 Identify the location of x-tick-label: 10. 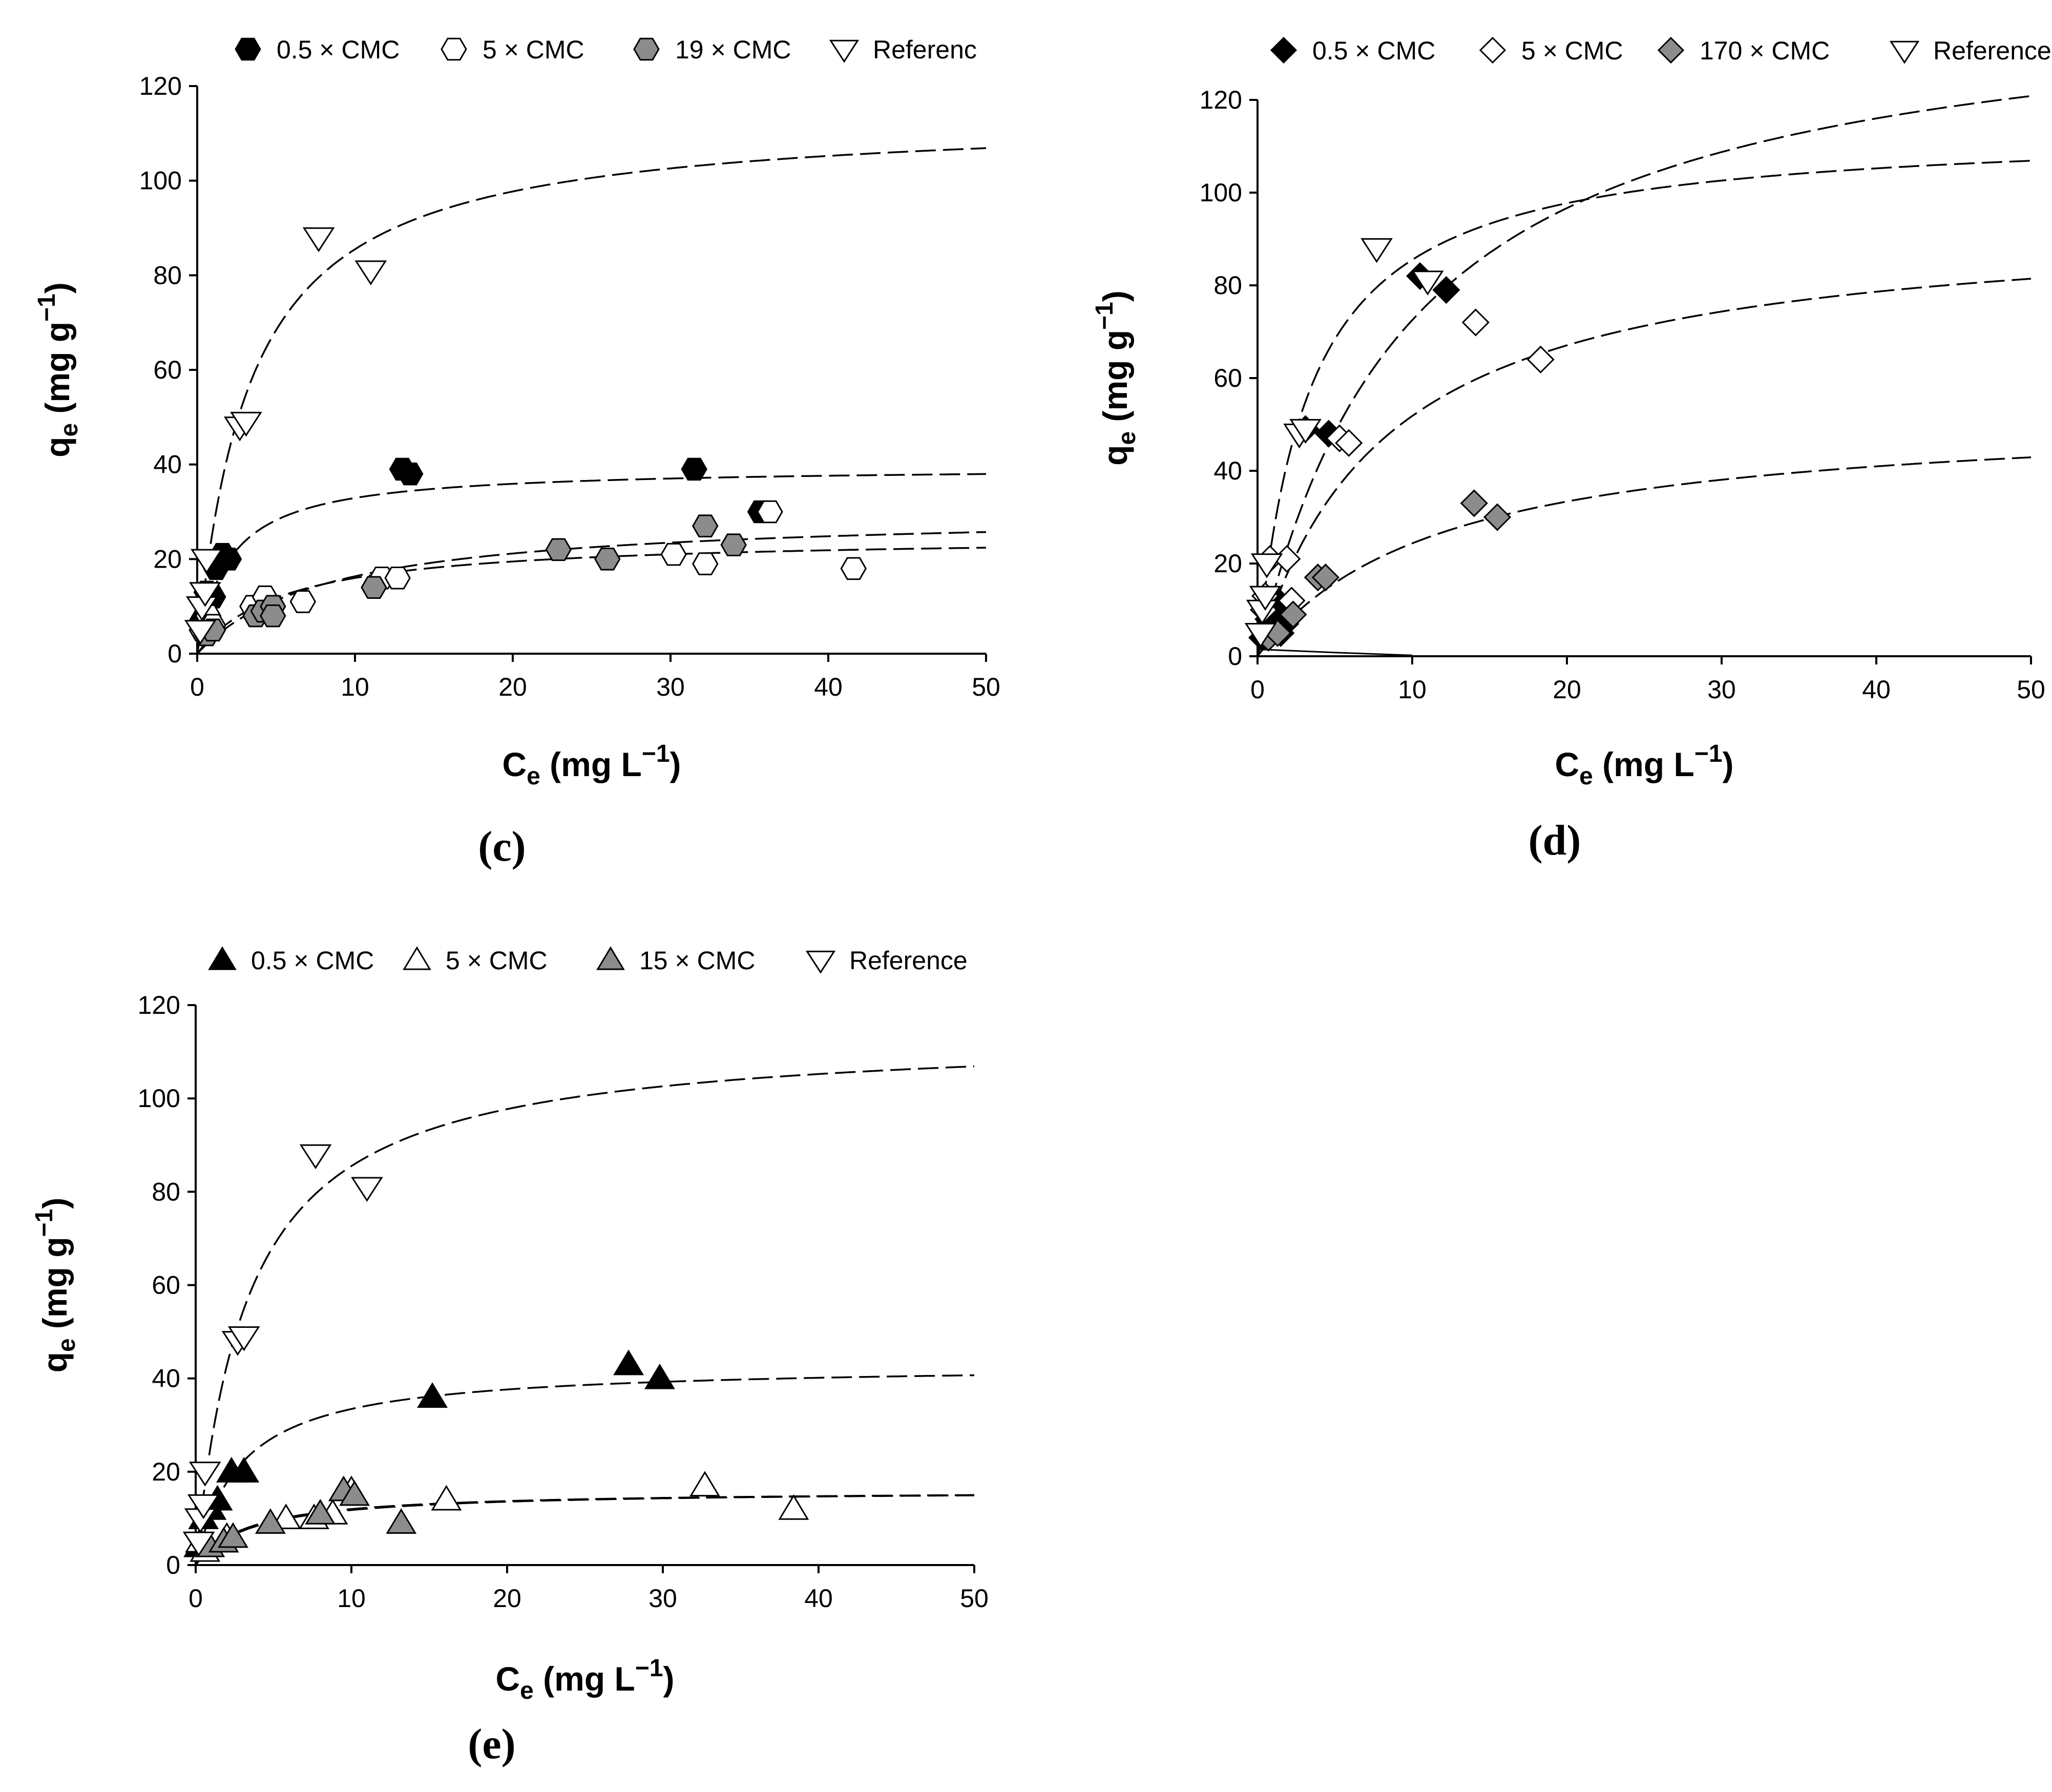
(351, 1598).